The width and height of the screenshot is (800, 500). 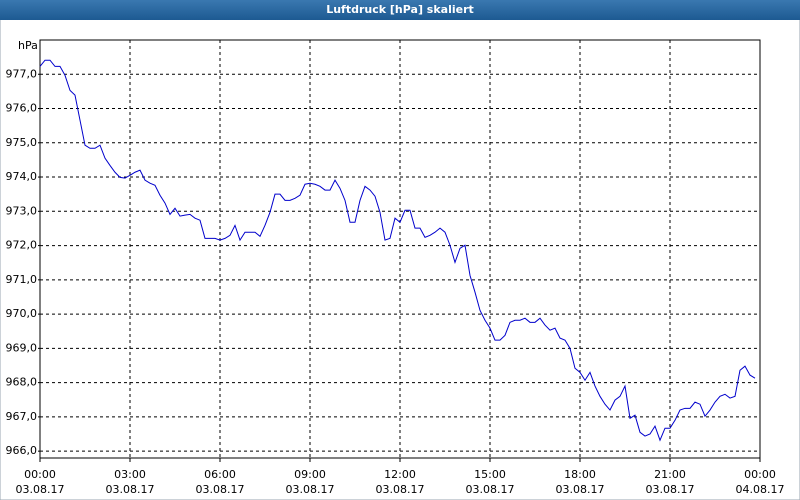 What do you see at coordinates (22, 450) in the screenshot?
I see `y-tick-label: 966,0` at bounding box center [22, 450].